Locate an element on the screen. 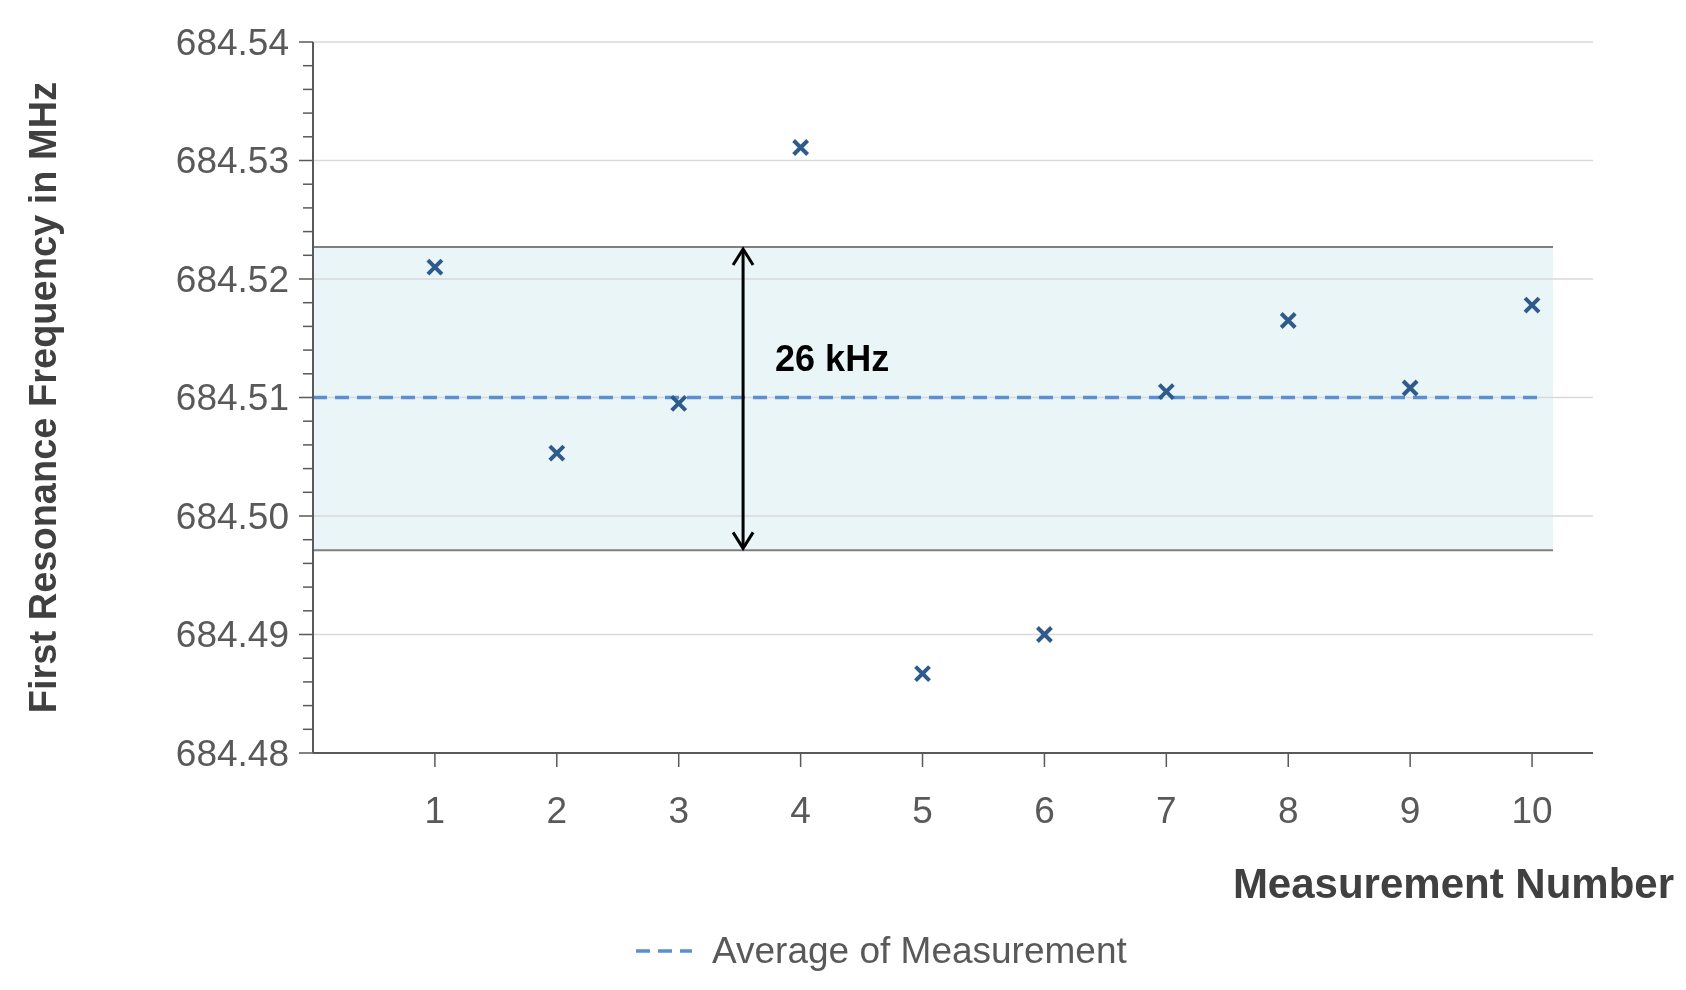 The width and height of the screenshot is (1686, 990). x-tick-label: 6 is located at coordinates (1044, 810).